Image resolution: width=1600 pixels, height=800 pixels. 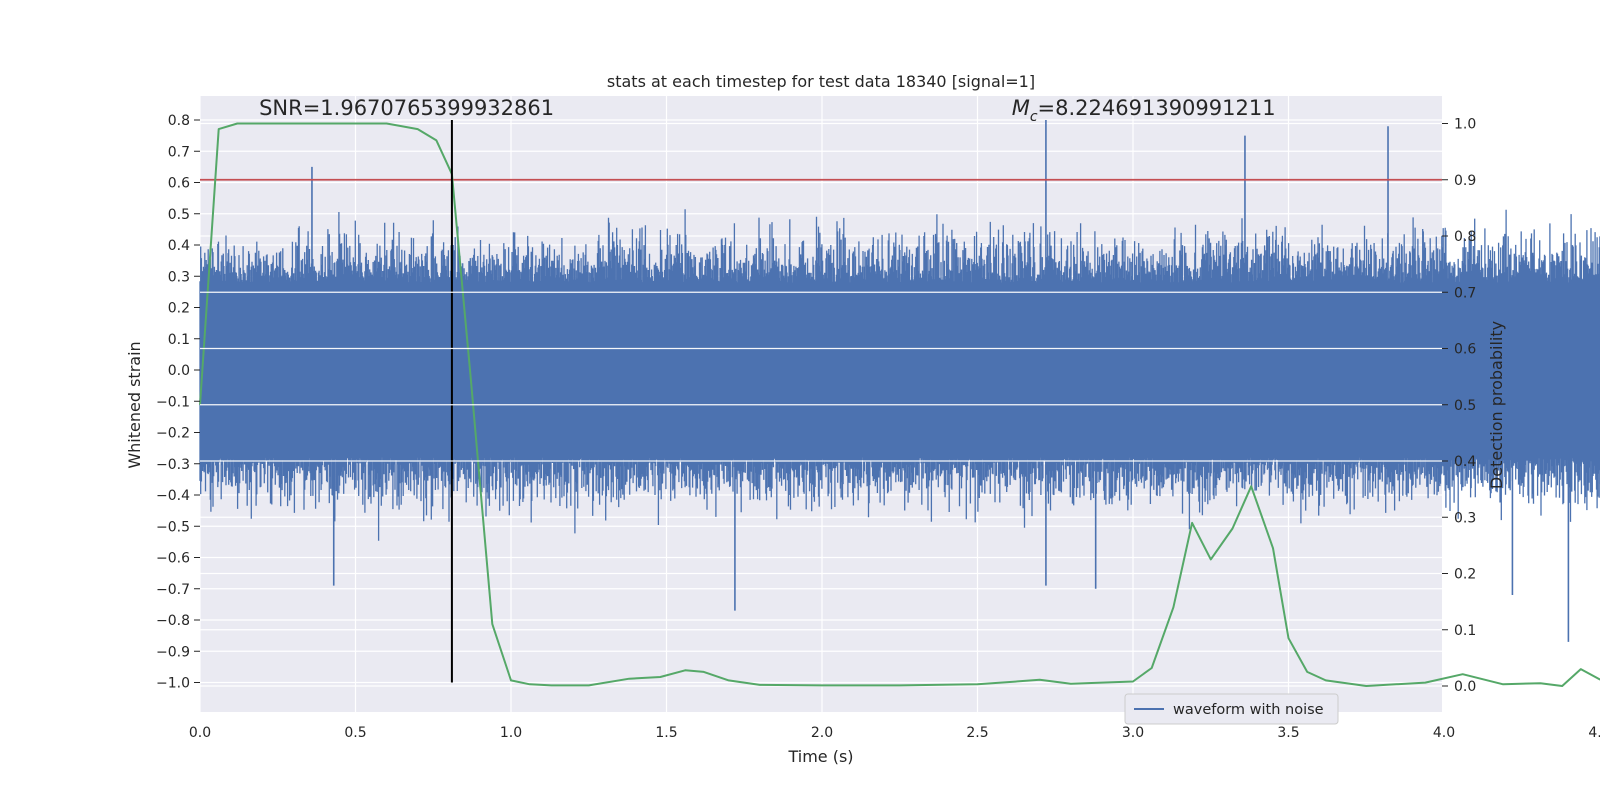 What do you see at coordinates (200, 733) in the screenshot?
I see `x-tick-label: 0.0` at bounding box center [200, 733].